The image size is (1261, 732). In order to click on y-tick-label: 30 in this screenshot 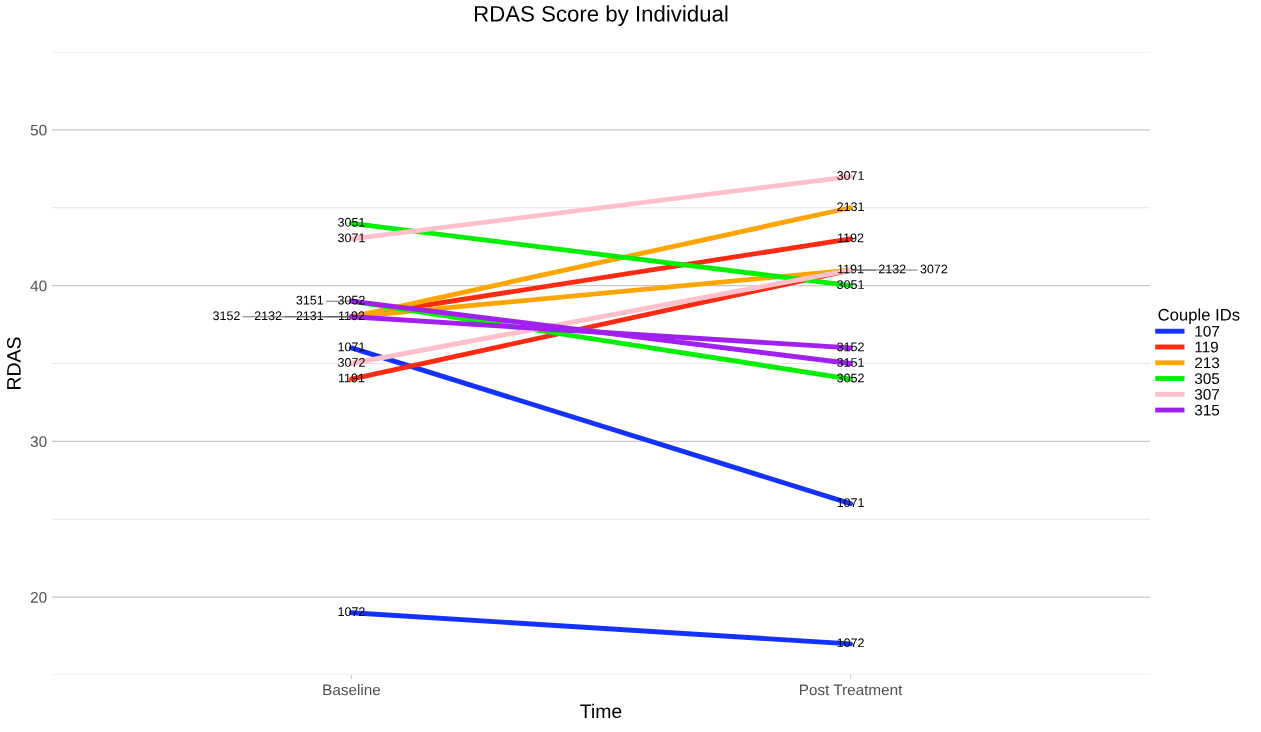, I will do `click(38, 442)`.